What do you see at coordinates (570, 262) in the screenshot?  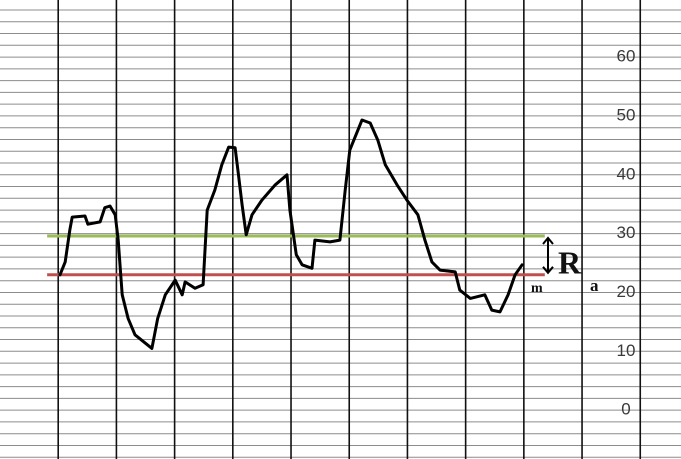 I see `annotation: R` at bounding box center [570, 262].